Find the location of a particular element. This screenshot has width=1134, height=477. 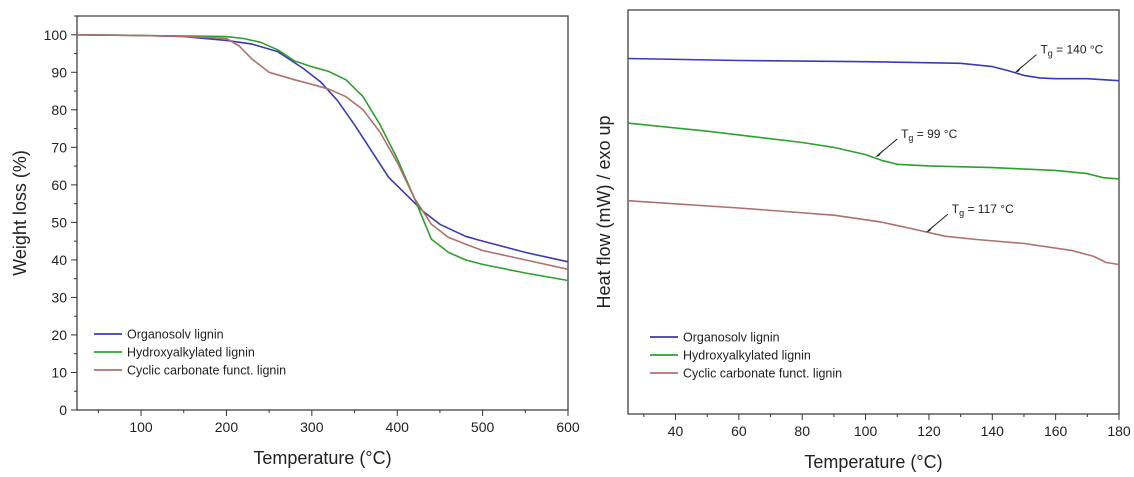

y-tick-label: 20 is located at coordinates (59, 335).